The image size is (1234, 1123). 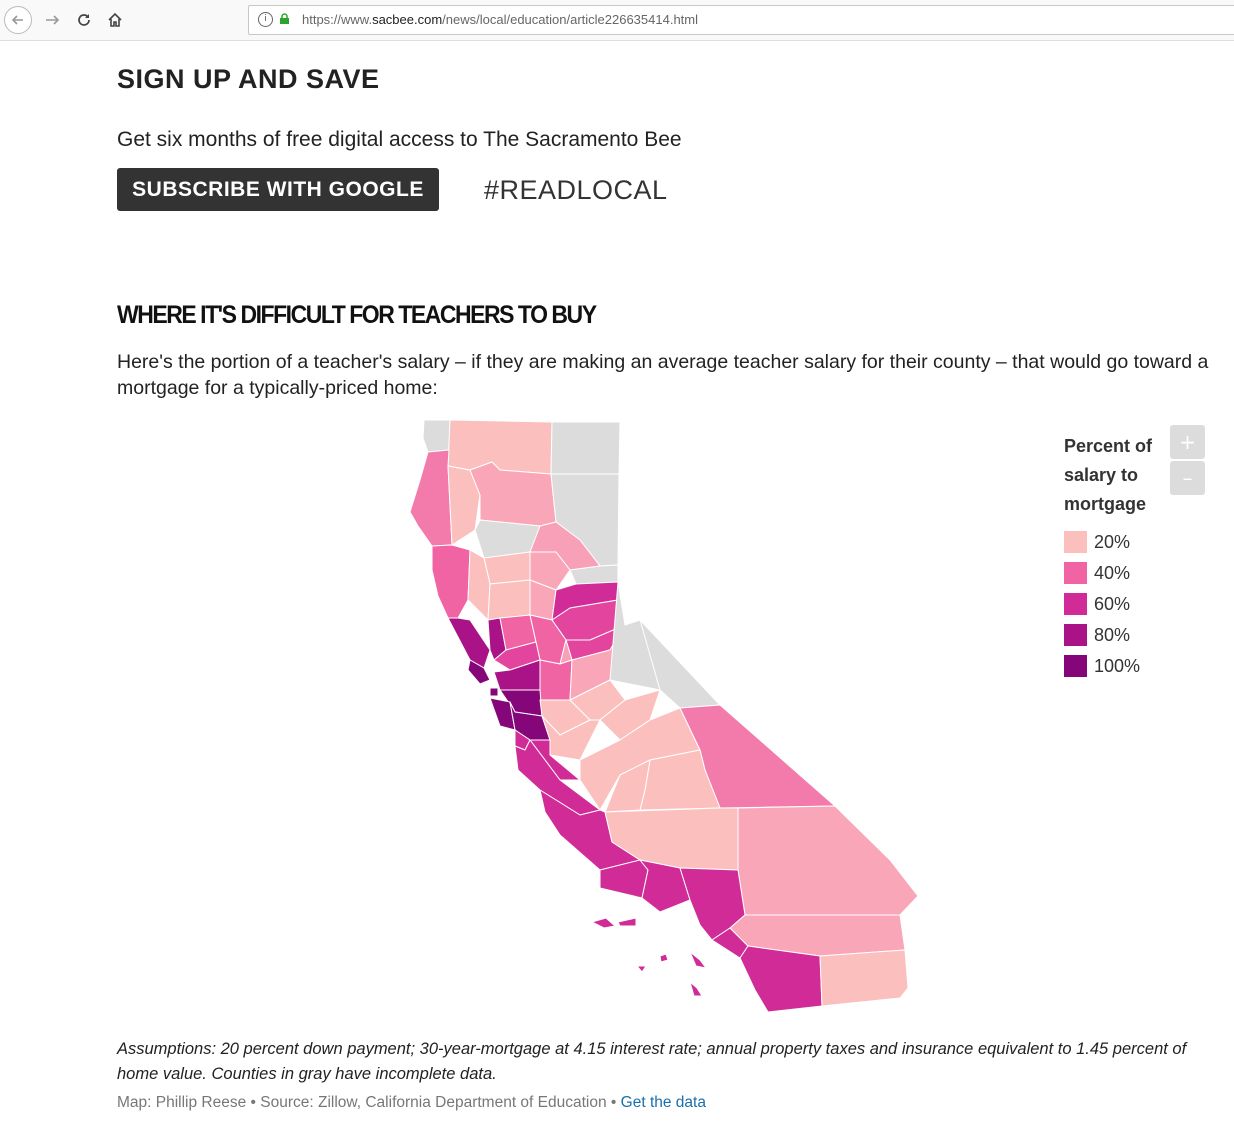 What do you see at coordinates (1112, 542) in the screenshot?
I see `legend-label: 20%` at bounding box center [1112, 542].